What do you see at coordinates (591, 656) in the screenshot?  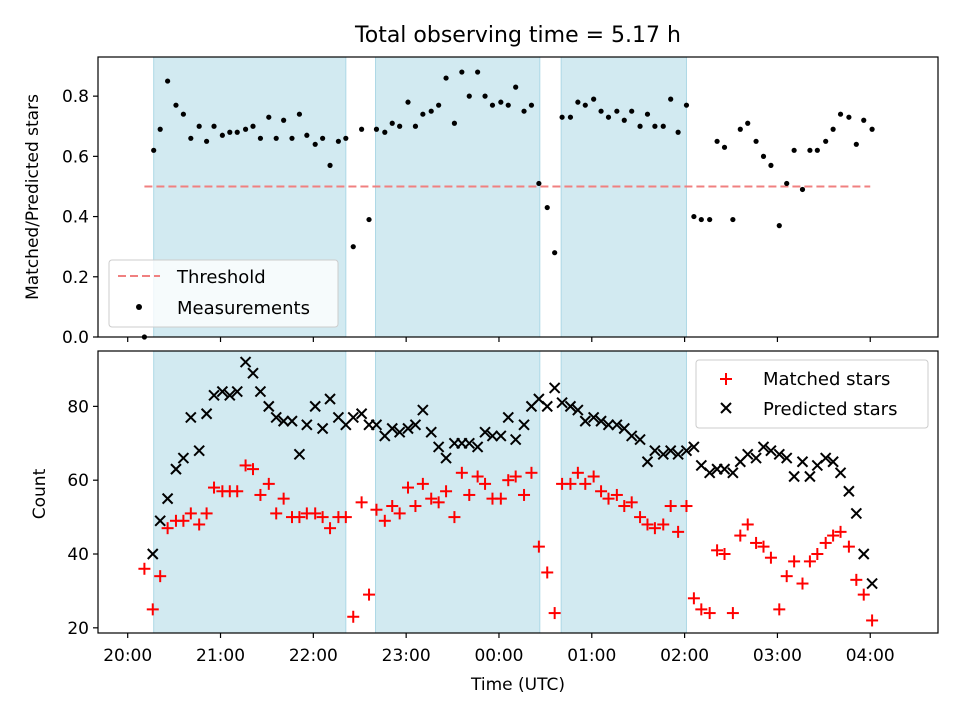 I see `bottom-x-tick-label: 01:00` at bounding box center [591, 656].